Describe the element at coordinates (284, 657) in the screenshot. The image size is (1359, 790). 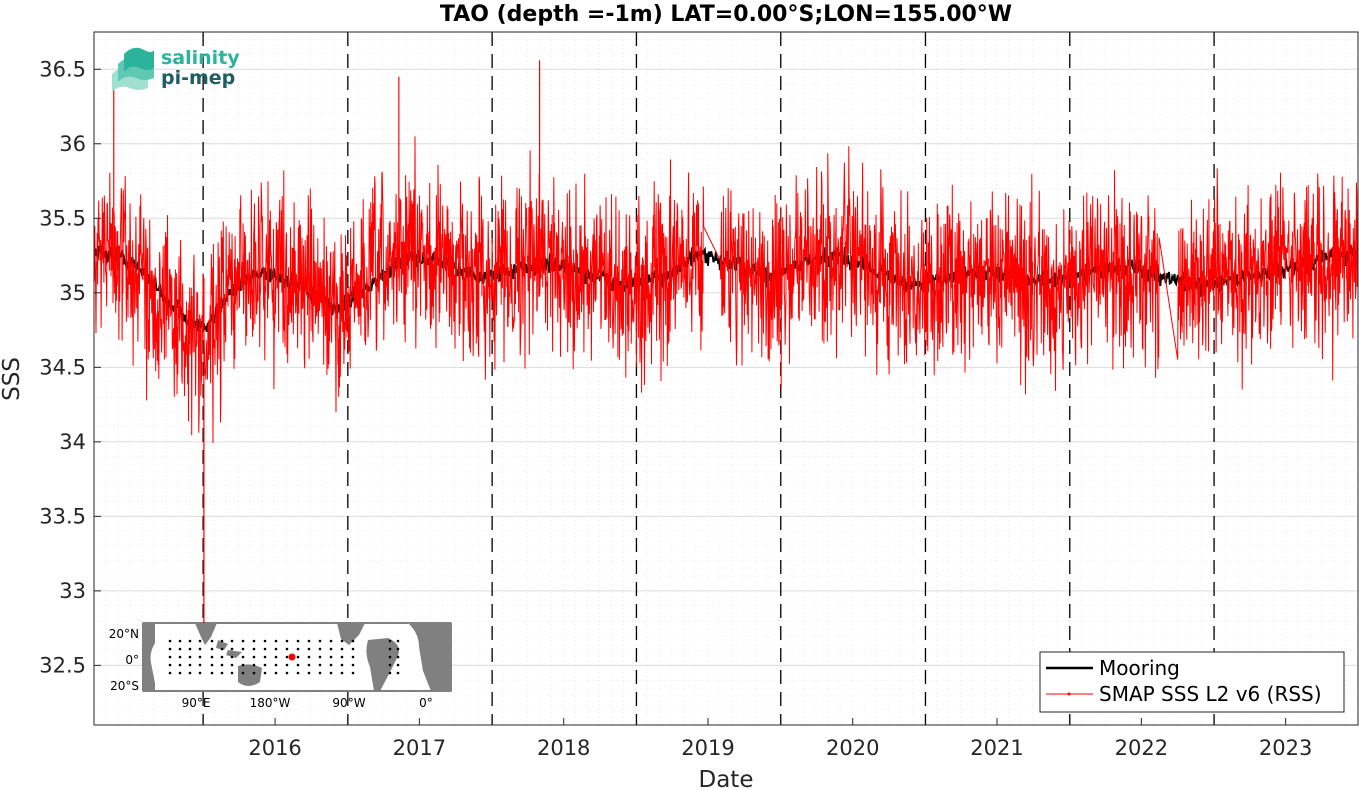
I see `mooring-array-dots` at that location.